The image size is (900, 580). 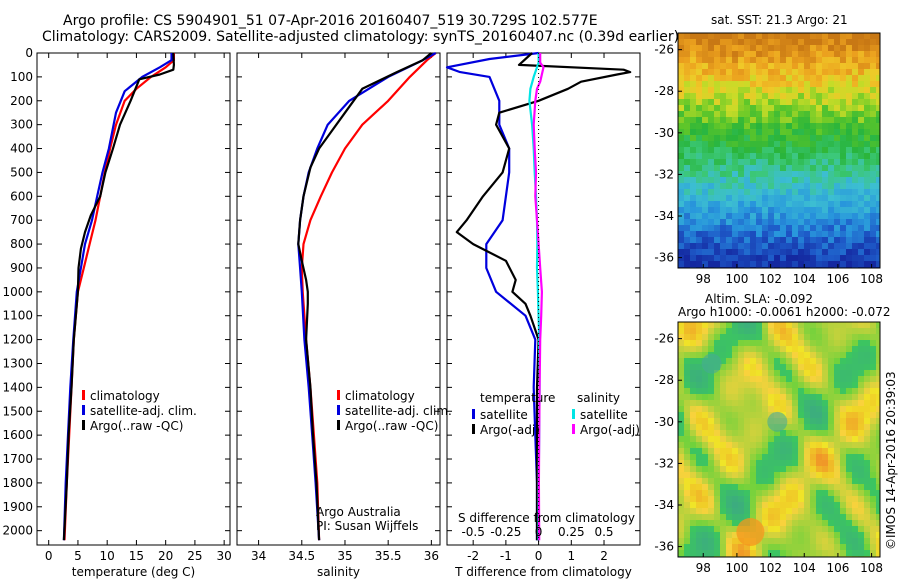 I want to click on y-tick-label: 600, so click(x=21, y=196).